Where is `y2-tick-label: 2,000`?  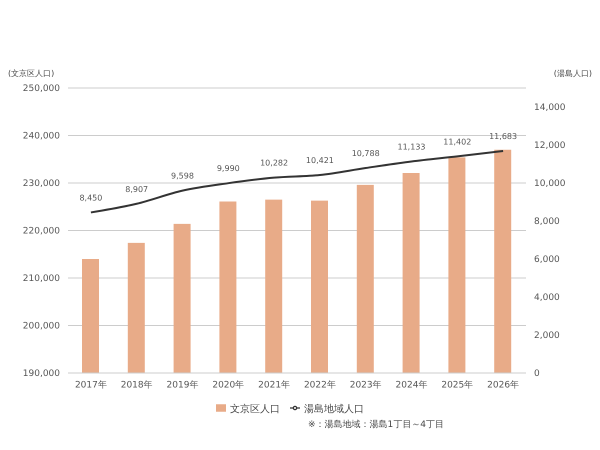
y2-tick-label: 2,000 is located at coordinates (547, 336).